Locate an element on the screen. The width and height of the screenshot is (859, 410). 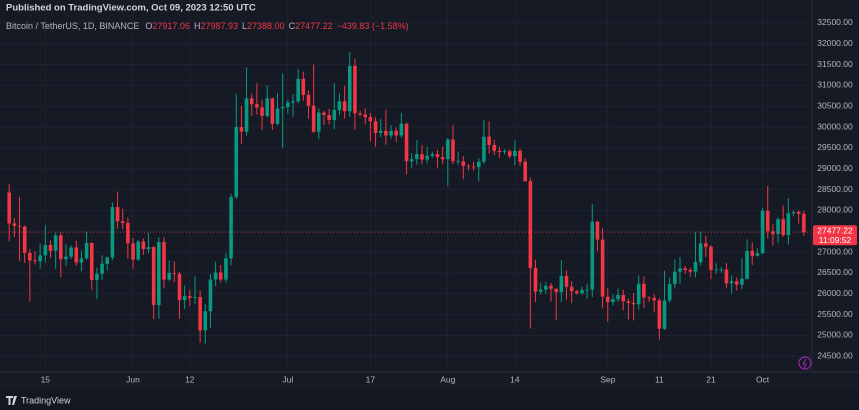
icon-bolt is located at coordinates (804, 363).